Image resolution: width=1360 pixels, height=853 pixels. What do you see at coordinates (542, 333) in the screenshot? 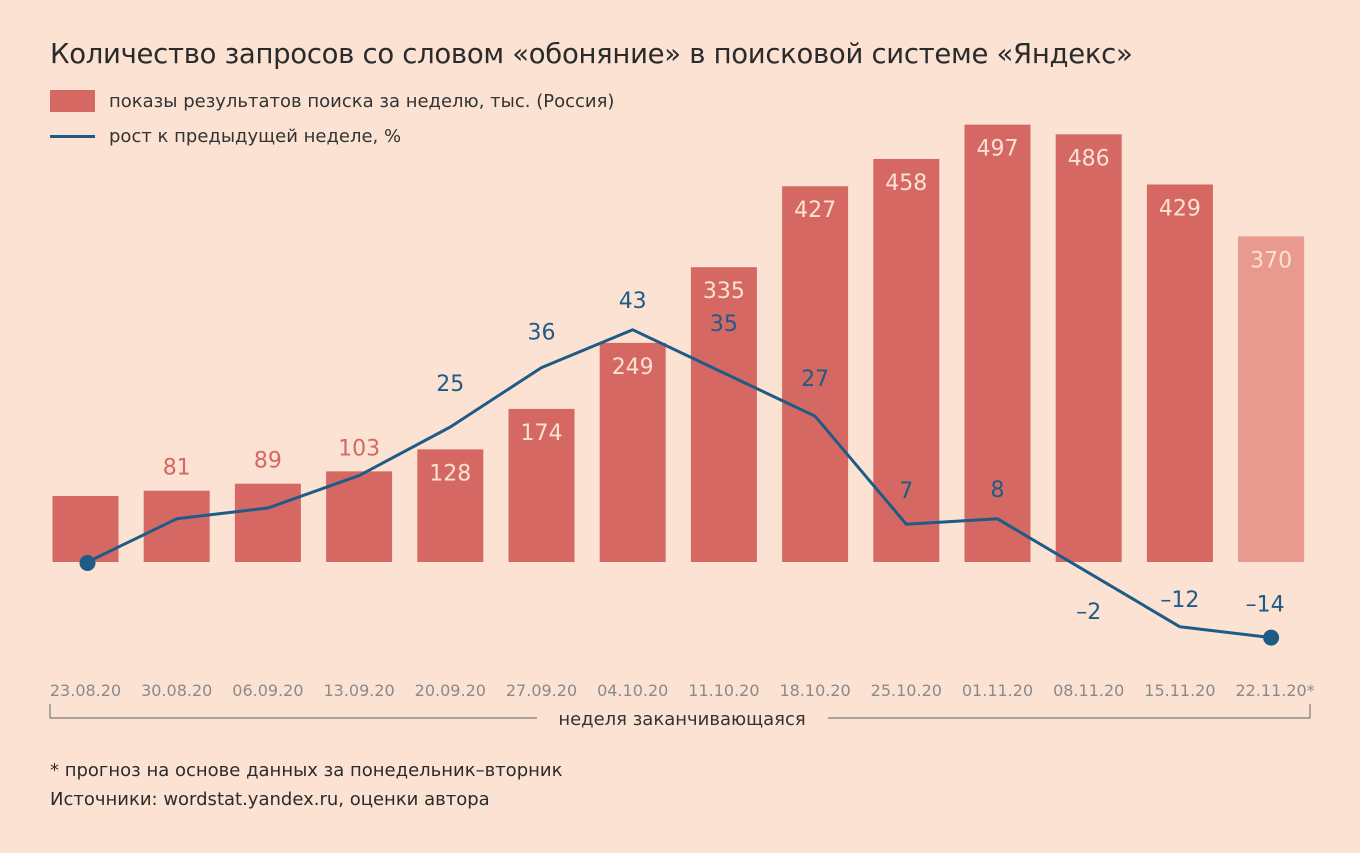
I see `line-value-label: 36` at bounding box center [542, 333].